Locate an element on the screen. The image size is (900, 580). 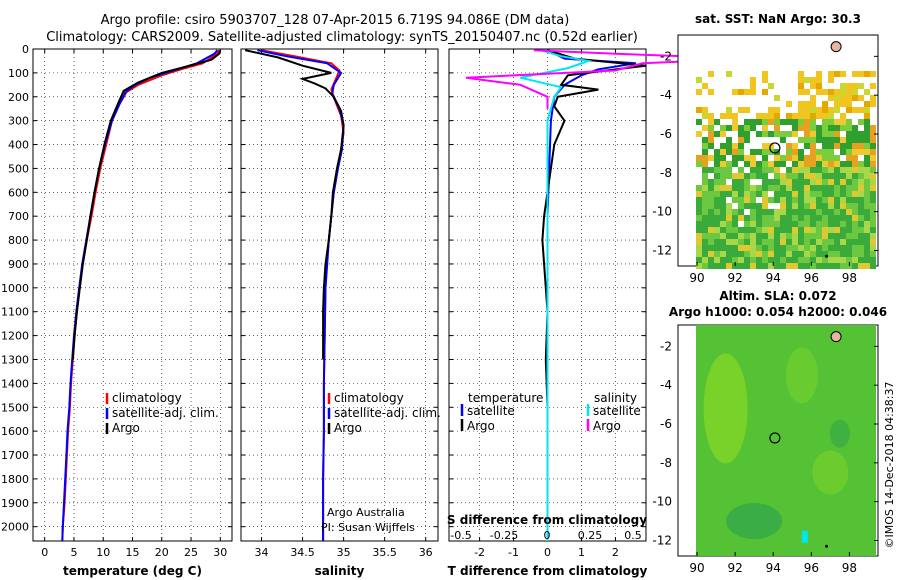
x-axis-label: salinity is located at coordinates (340, 571).